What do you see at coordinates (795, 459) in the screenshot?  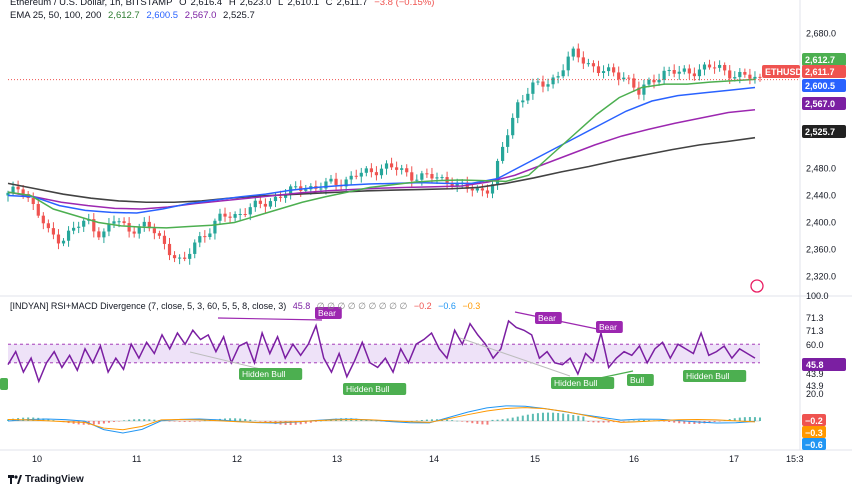 I see `time-tick-label: 15:3` at bounding box center [795, 459].